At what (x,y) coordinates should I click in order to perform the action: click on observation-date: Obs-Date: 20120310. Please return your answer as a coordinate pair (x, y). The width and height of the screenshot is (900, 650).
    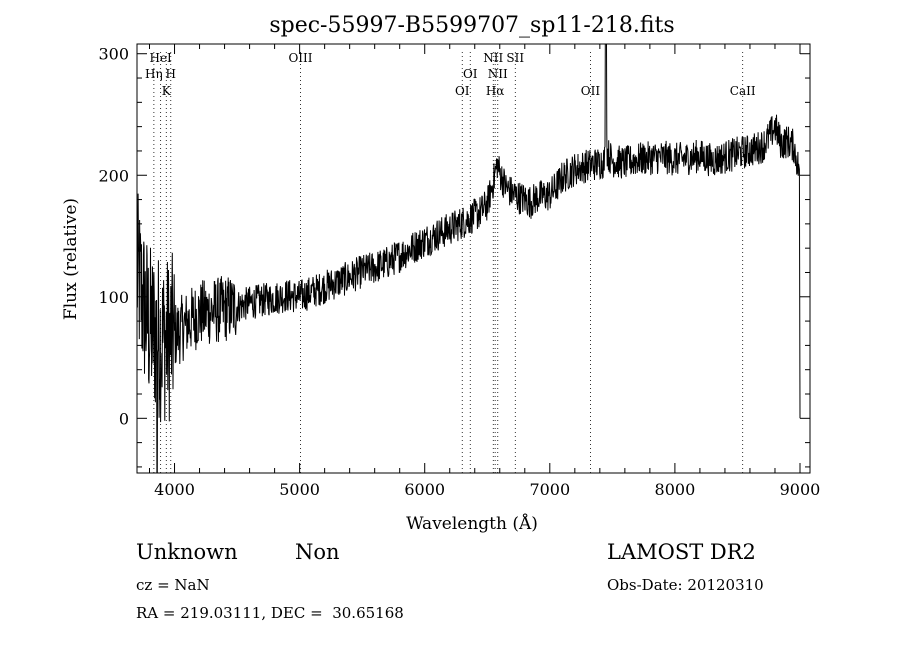
    Looking at the image, I should click on (685, 585).